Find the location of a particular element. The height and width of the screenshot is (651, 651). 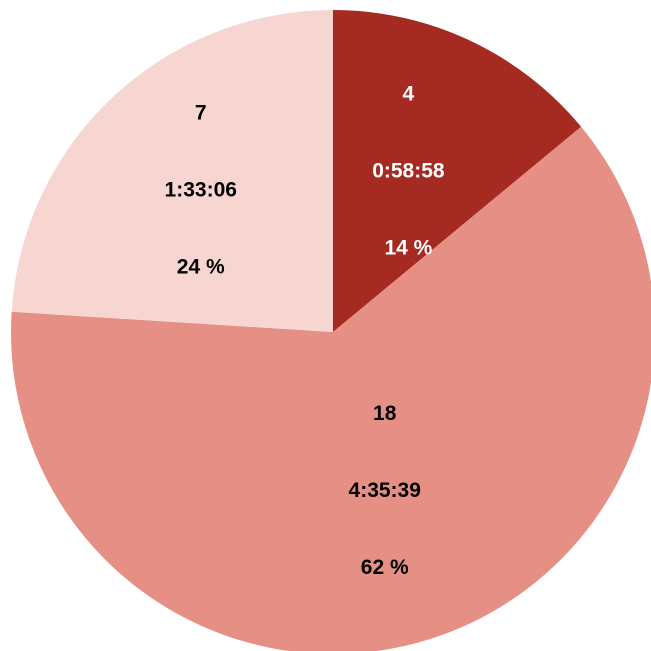

slice-percent-label: 14 % is located at coordinates (408, 247).